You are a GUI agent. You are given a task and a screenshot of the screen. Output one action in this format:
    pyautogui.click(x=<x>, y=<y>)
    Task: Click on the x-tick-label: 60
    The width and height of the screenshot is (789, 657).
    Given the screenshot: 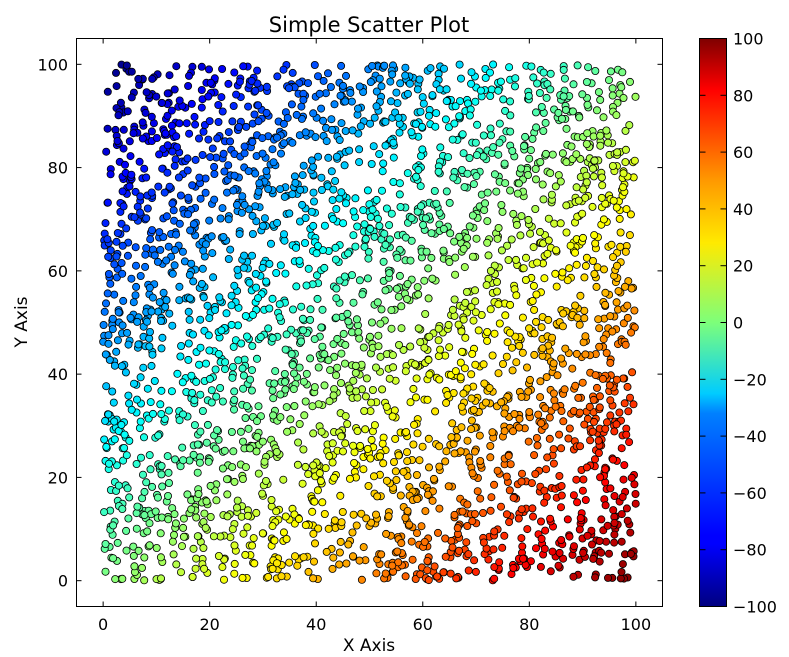 What is the action you would take?
    pyautogui.click(x=423, y=624)
    